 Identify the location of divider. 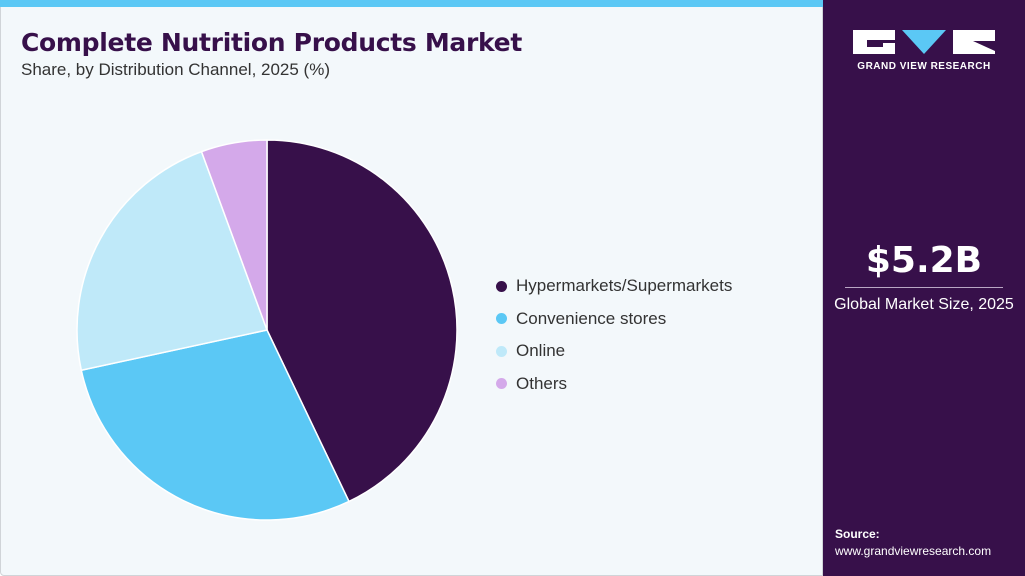
(924, 287).